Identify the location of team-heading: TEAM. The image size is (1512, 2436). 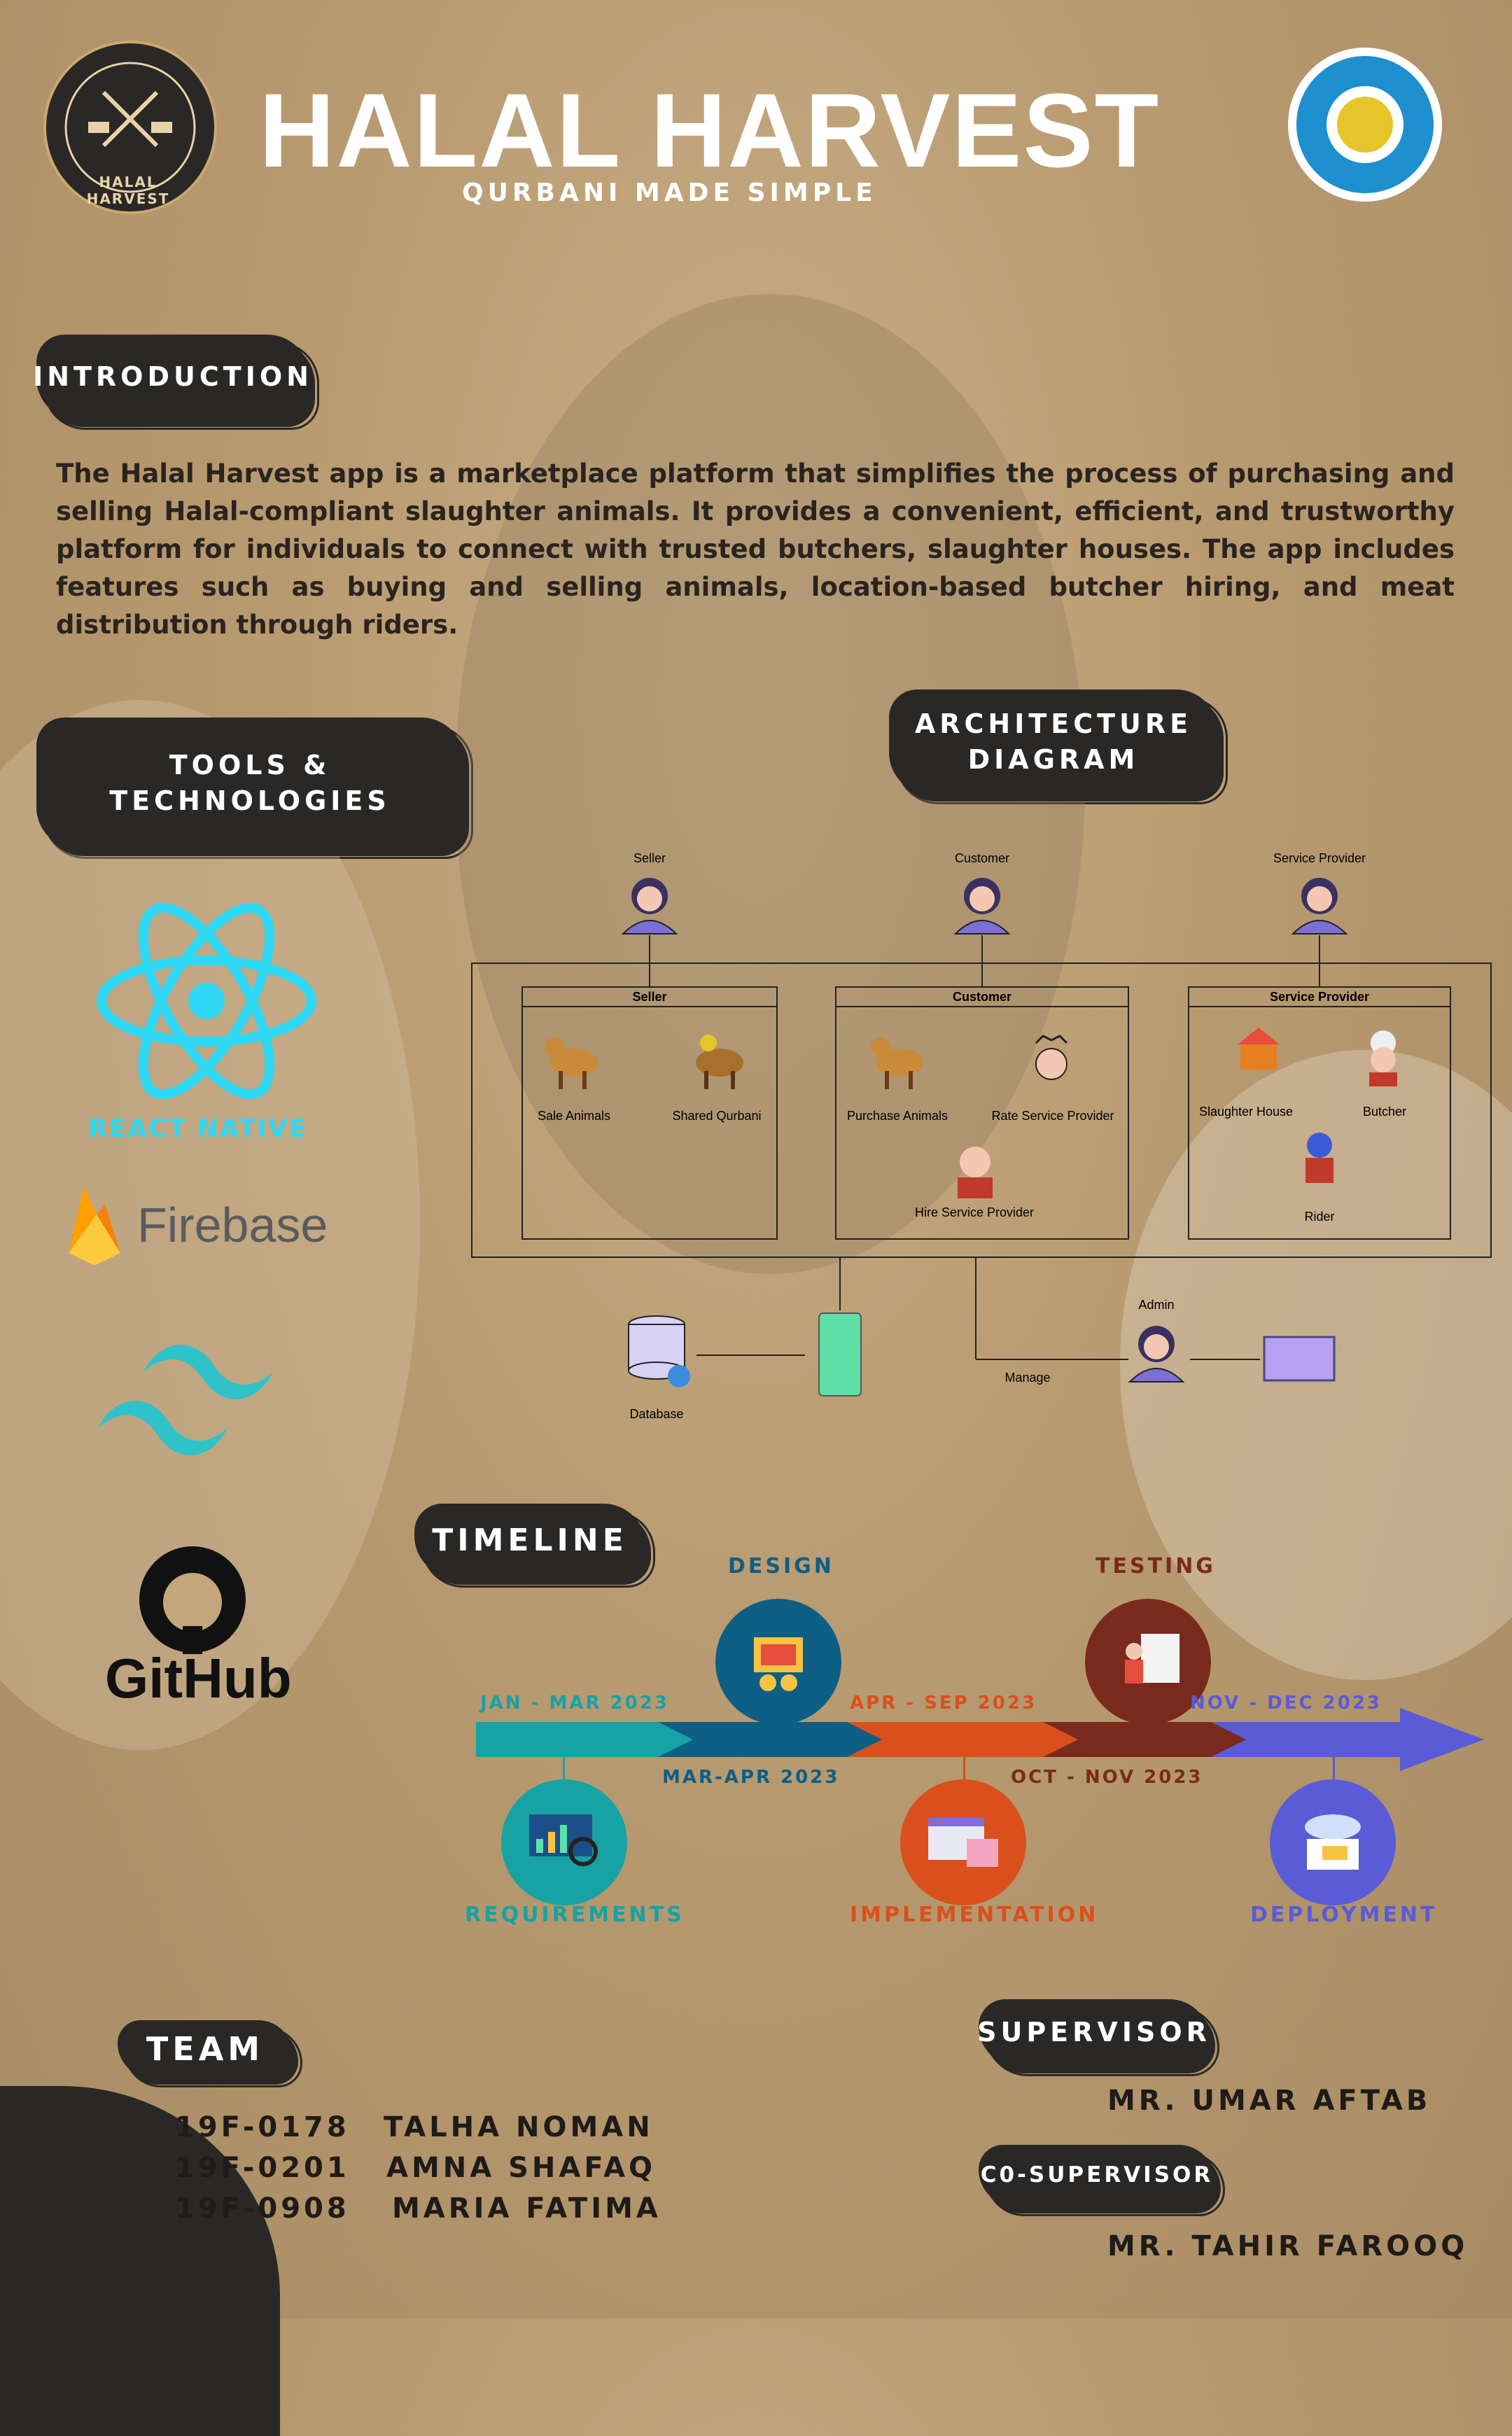
(210, 2053).